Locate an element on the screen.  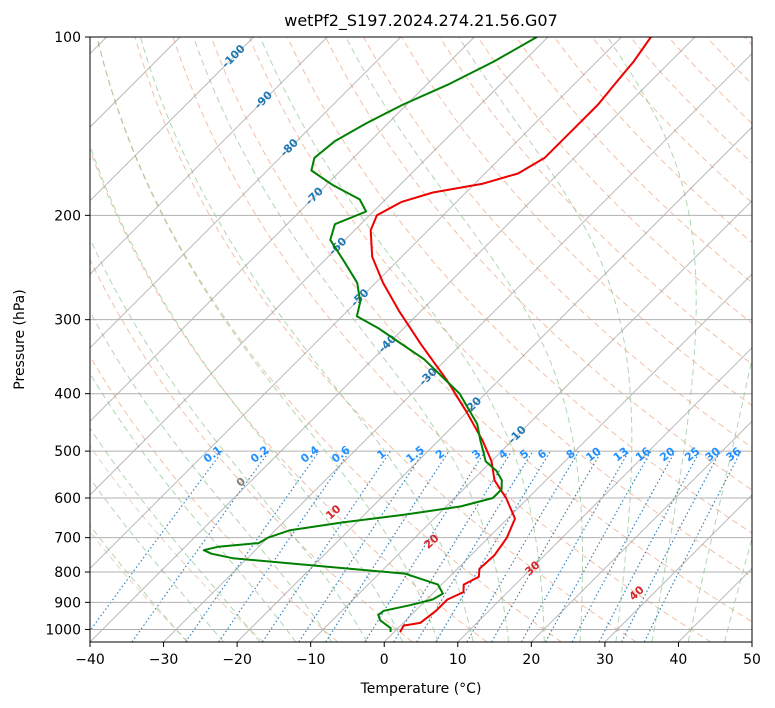
mixing-ratio-label: 0.6 is located at coordinates (341, 454).